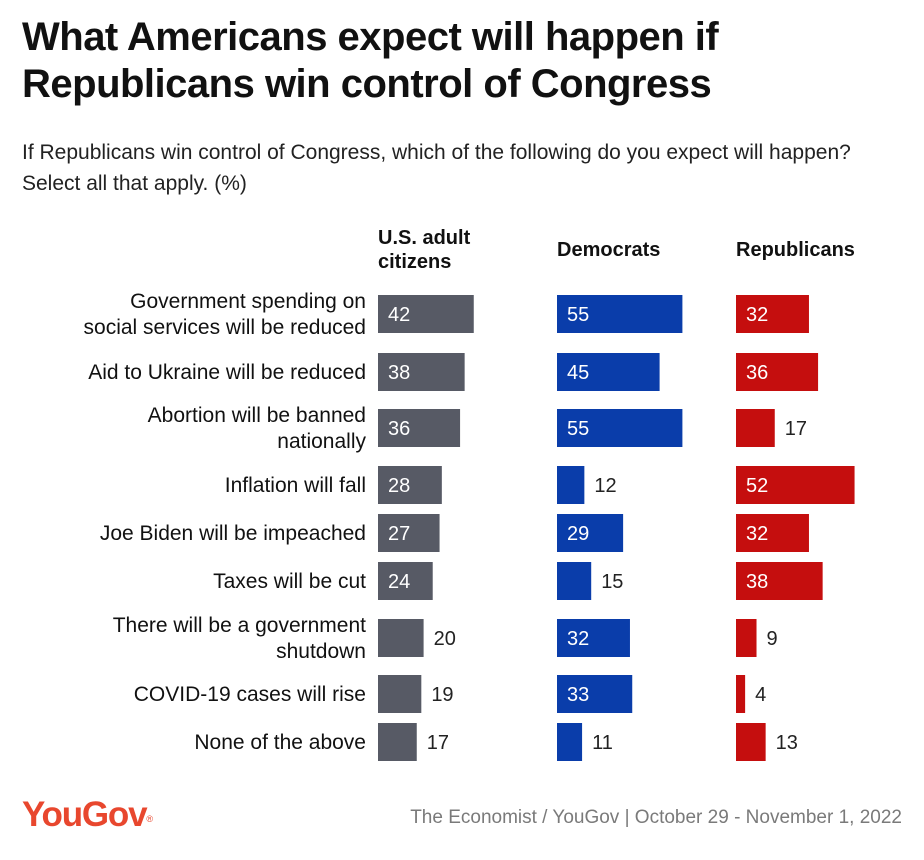  What do you see at coordinates (609, 250) in the screenshot?
I see `column-header-democrats: Democrats` at bounding box center [609, 250].